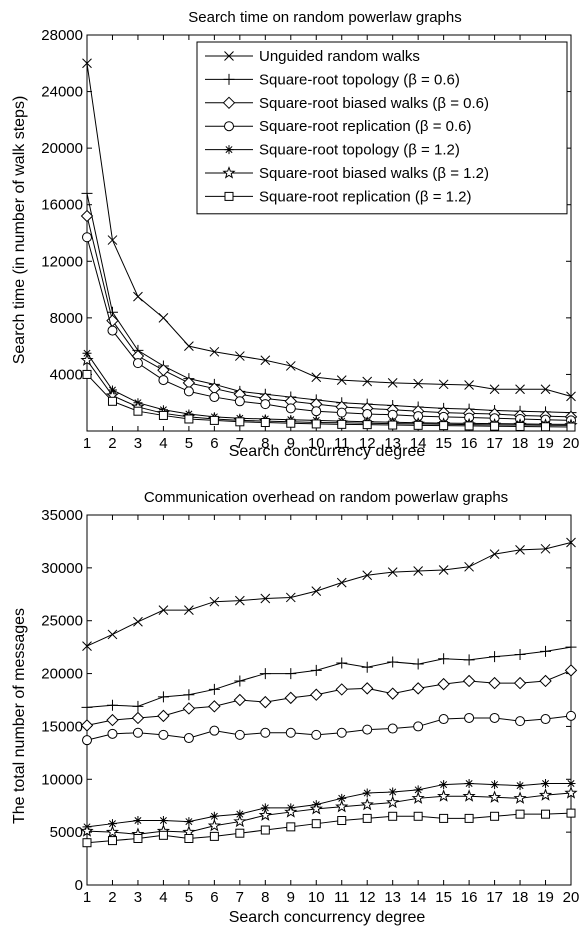  What do you see at coordinates (62, 568) in the screenshot?
I see `y-tick-label: 30000` at bounding box center [62, 568].